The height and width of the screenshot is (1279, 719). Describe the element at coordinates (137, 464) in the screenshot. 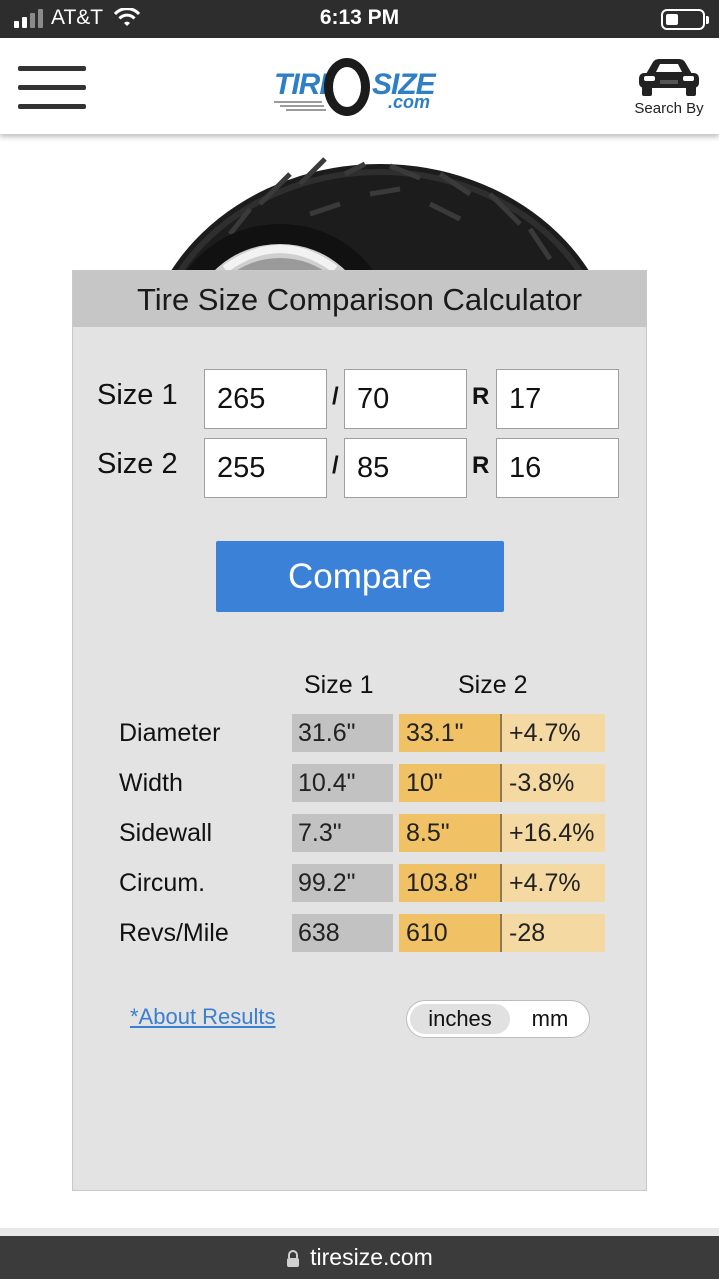

I see `size2-label: Size 2` at that location.